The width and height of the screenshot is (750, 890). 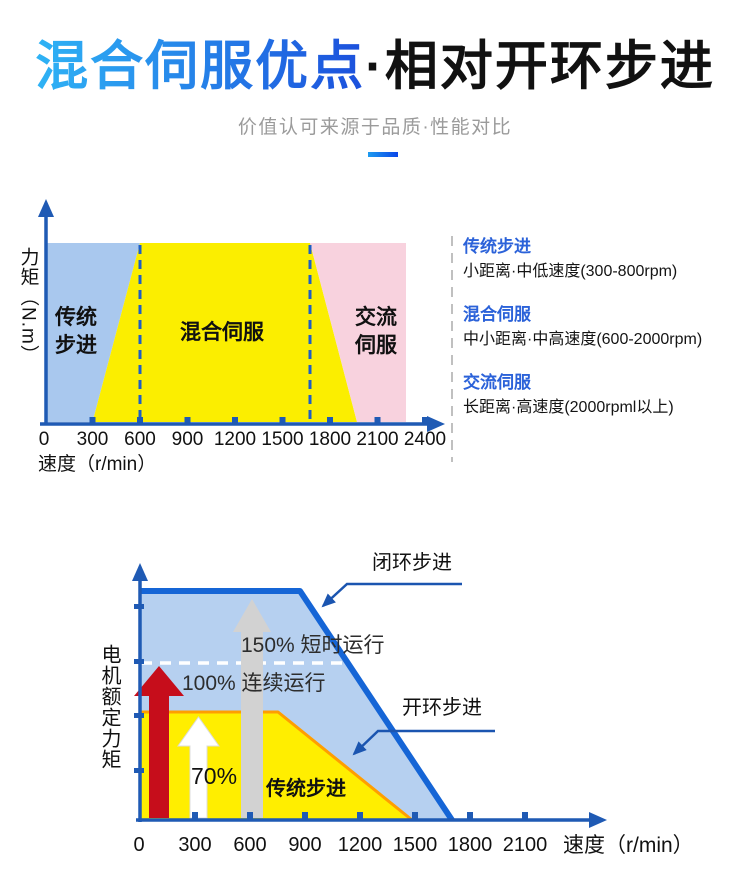 What do you see at coordinates (583, 339) in the screenshot?
I see `legend-item-desc: 中小距离·中高速度(600-2000rpm)` at bounding box center [583, 339].